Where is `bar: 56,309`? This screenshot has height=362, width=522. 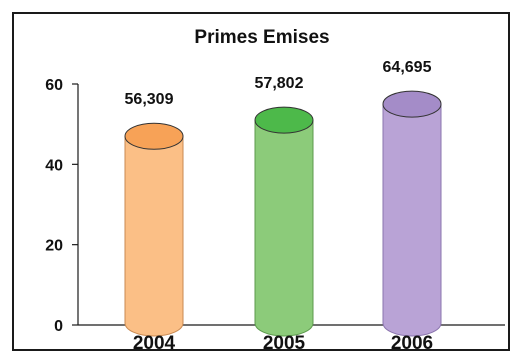 bar: 56,309 is located at coordinates (154, 214).